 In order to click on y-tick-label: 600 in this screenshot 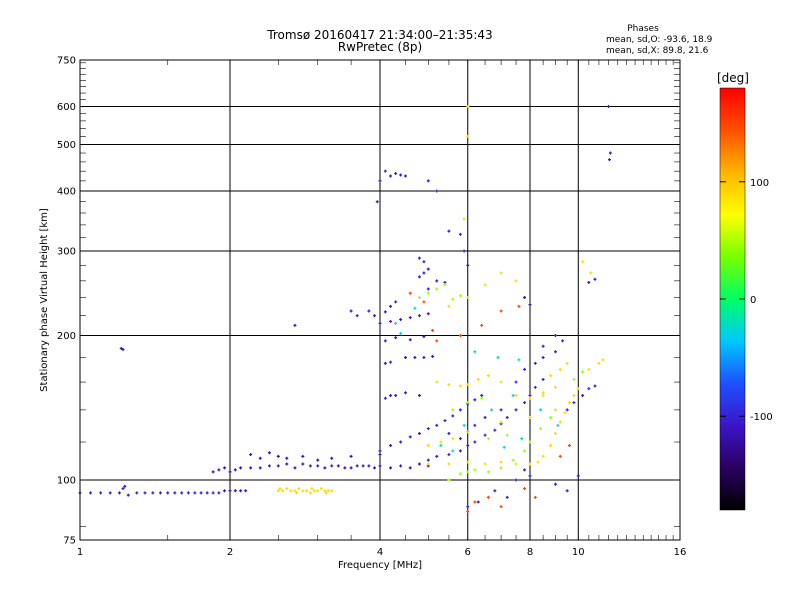, I will do `click(66, 107)`.